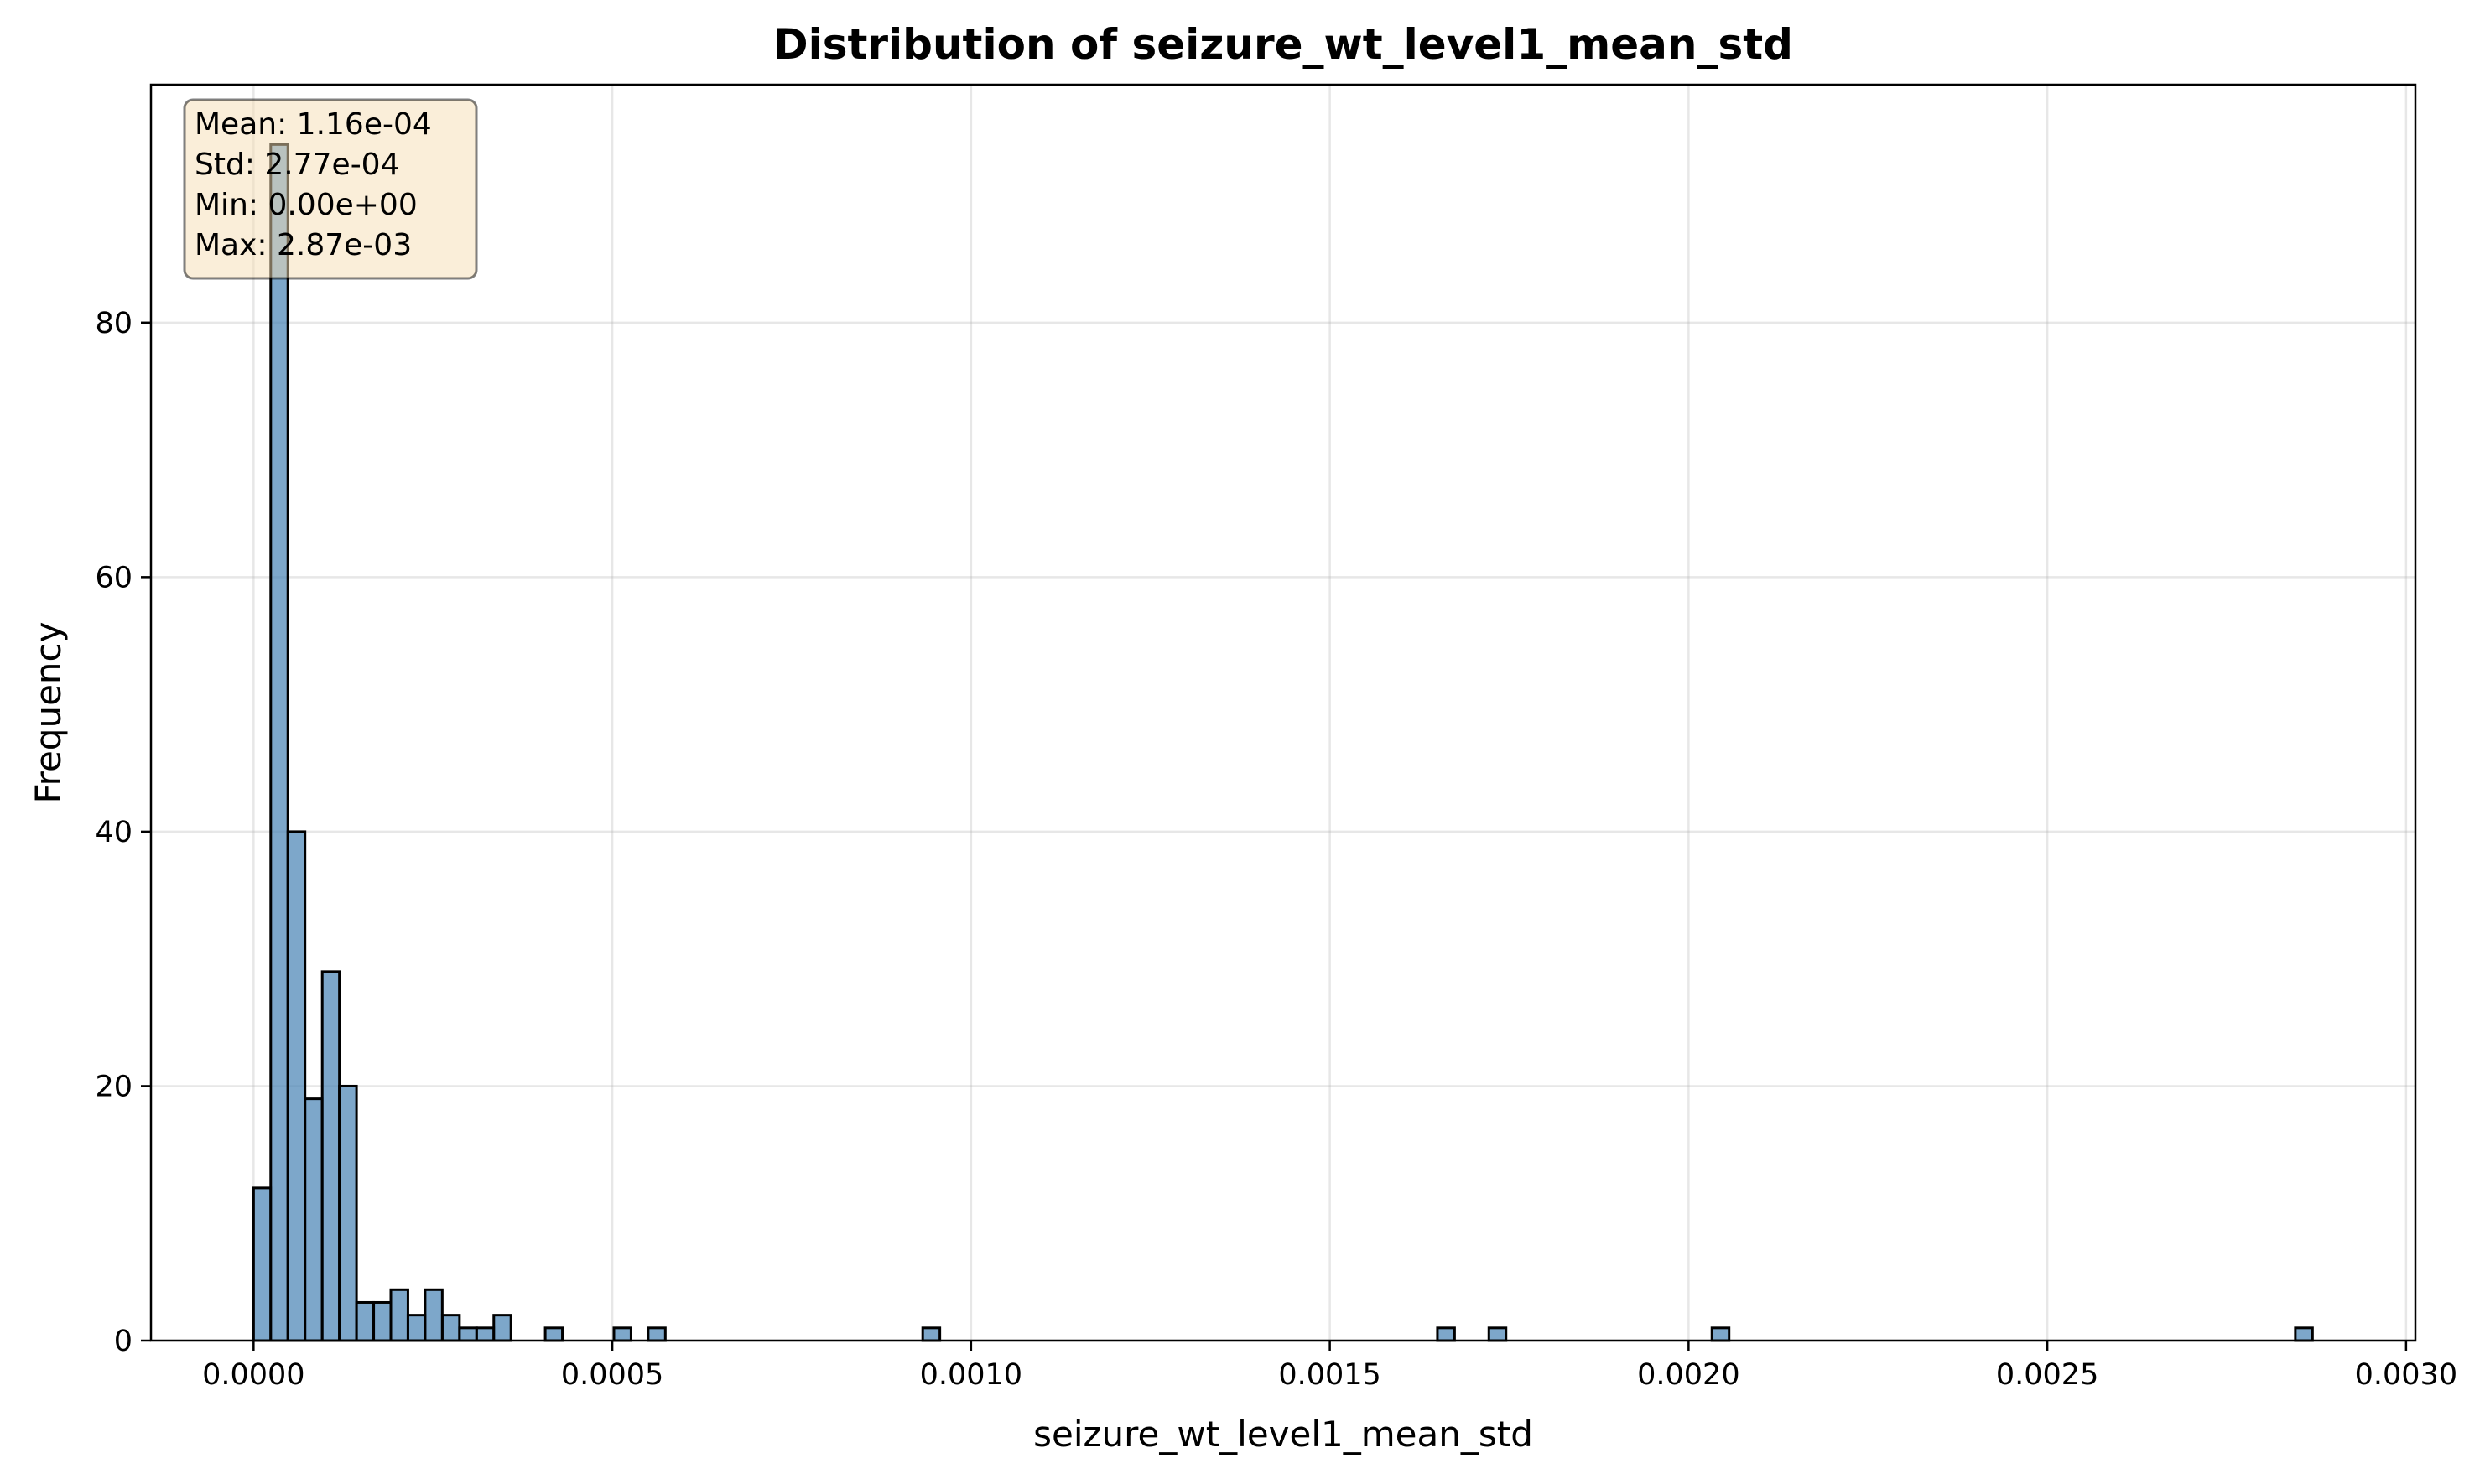 The image size is (2485, 1484). What do you see at coordinates (2406, 1375) in the screenshot?
I see `x-tick-label: 0.0030` at bounding box center [2406, 1375].